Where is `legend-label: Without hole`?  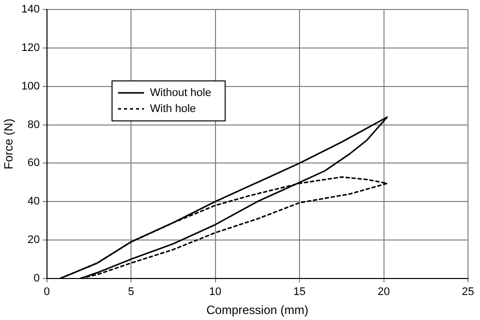
legend-label: Without hole is located at coordinates (181, 92).